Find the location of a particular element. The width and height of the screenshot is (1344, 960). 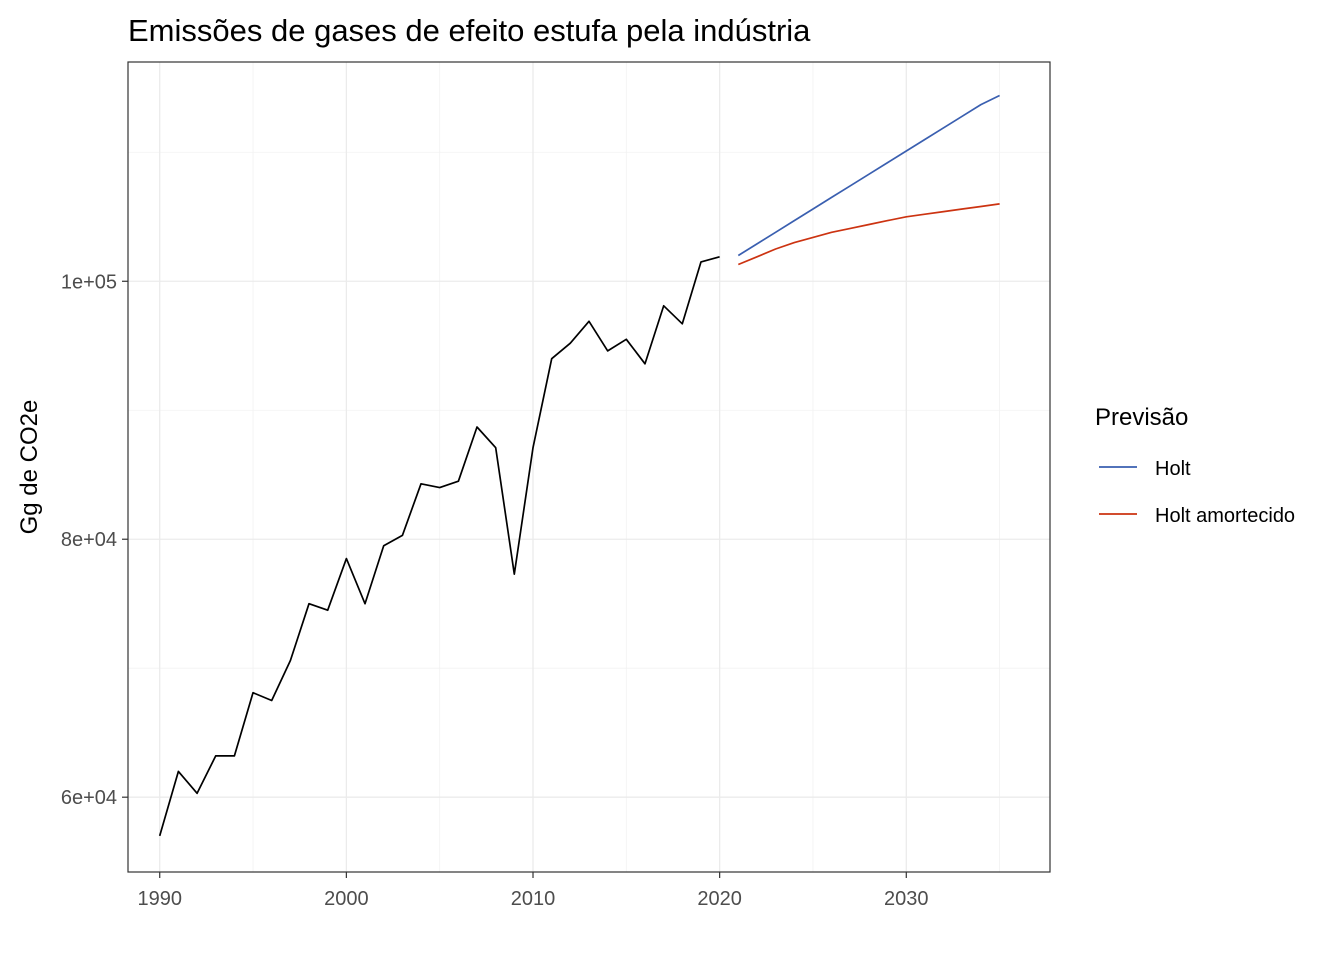

x-tick-label: 2020 is located at coordinates (719, 899).